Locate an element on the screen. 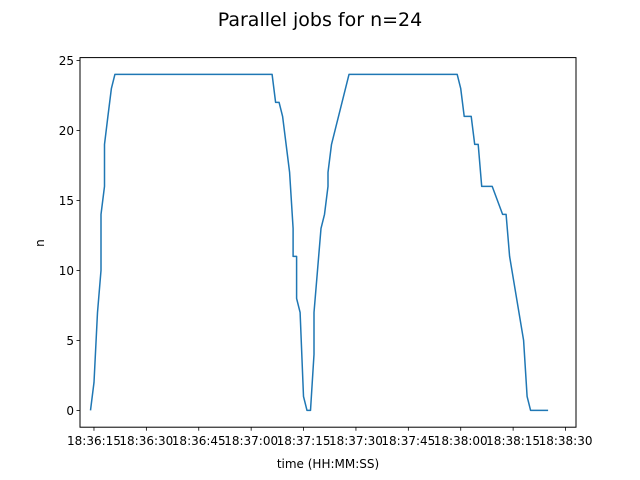 This screenshot has height=480, width=640. x-tick-label: 18:38:00 is located at coordinates (461, 441).